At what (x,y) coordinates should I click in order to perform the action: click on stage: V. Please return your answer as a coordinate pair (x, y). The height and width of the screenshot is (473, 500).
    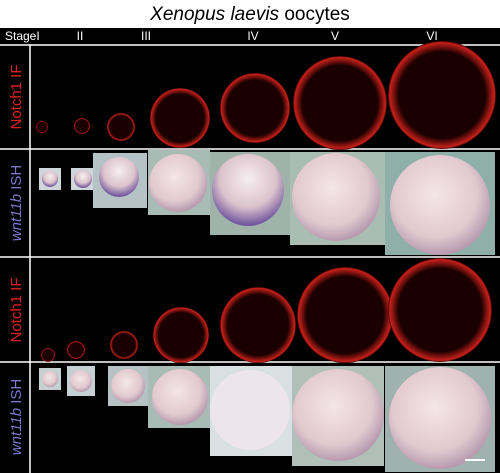
    Looking at the image, I should click on (335, 36).